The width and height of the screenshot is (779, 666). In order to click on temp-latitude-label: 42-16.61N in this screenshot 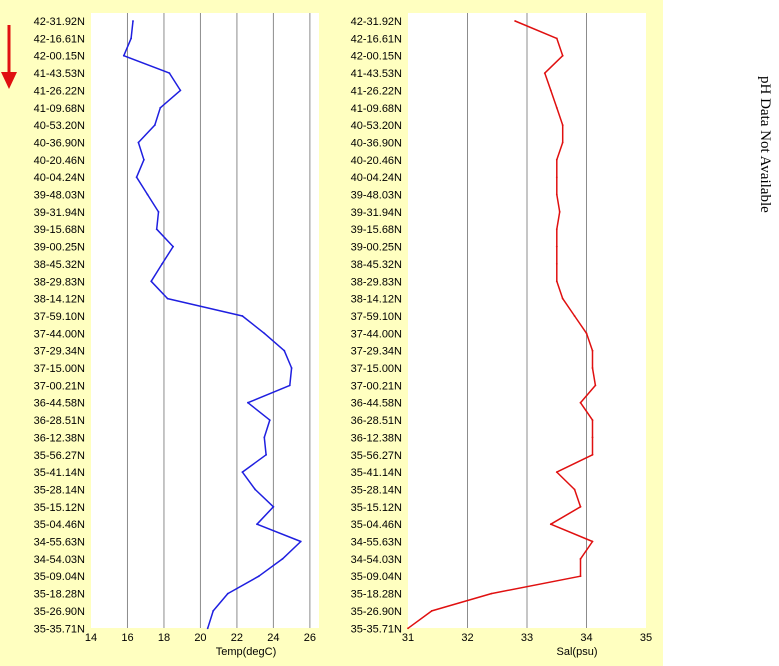, I will do `click(59, 39)`.